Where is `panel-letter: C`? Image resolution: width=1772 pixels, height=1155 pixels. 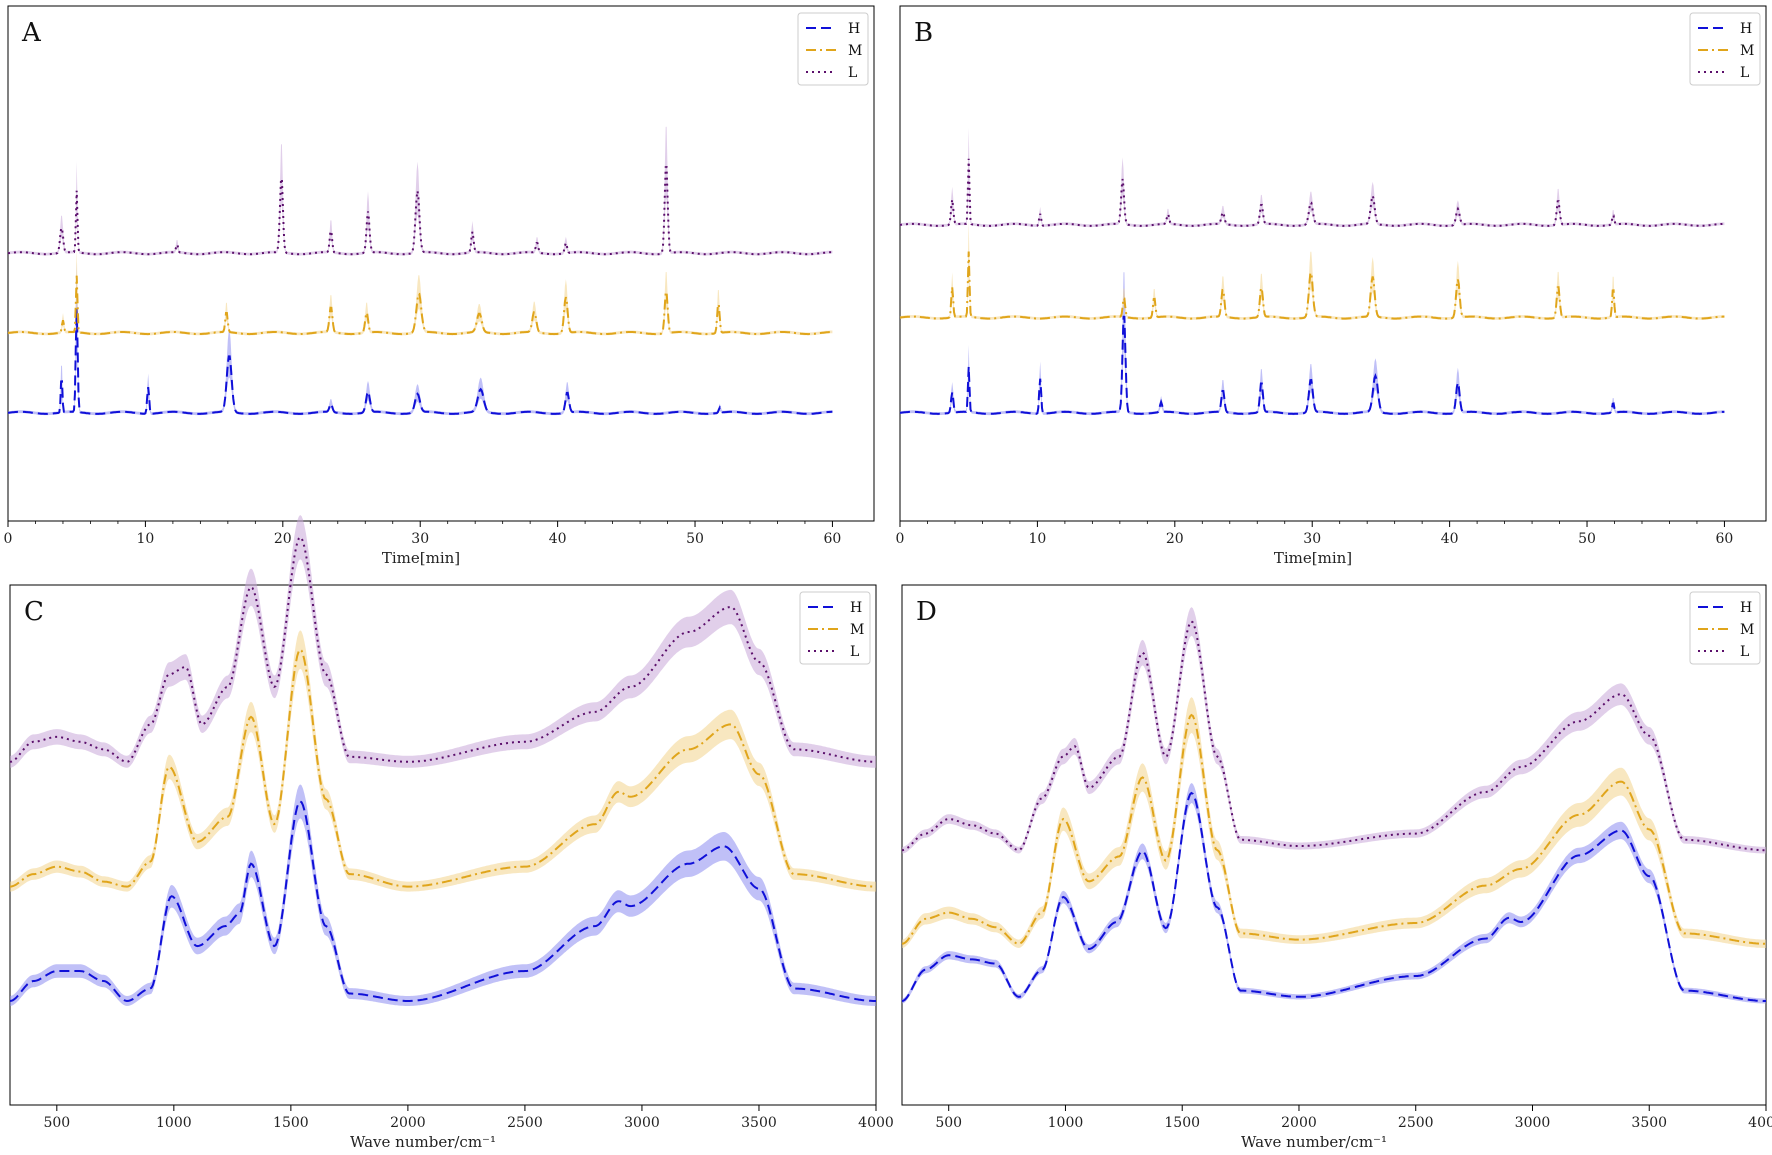
panel-letter: C is located at coordinates (34, 612).